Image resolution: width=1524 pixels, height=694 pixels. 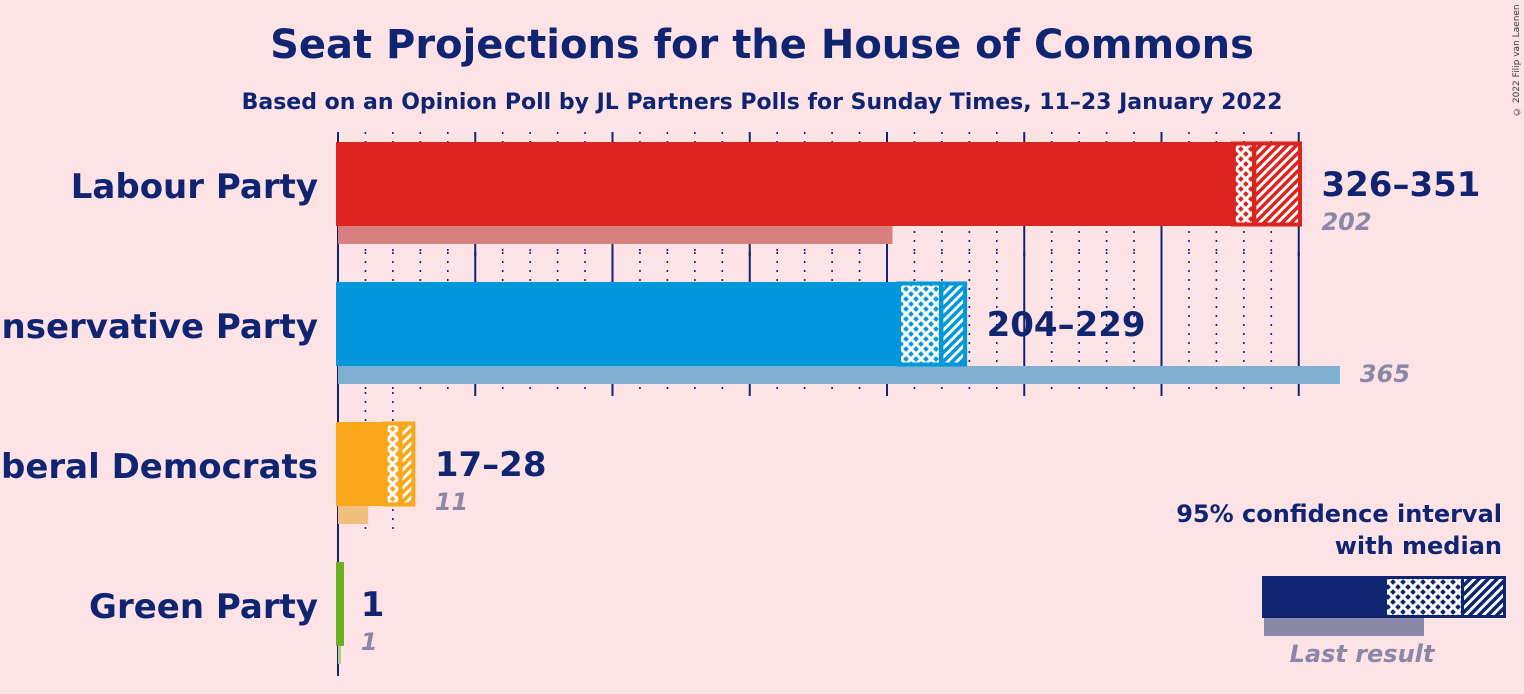 I want to click on last-result-bar-labour-party, so click(x=615, y=235).